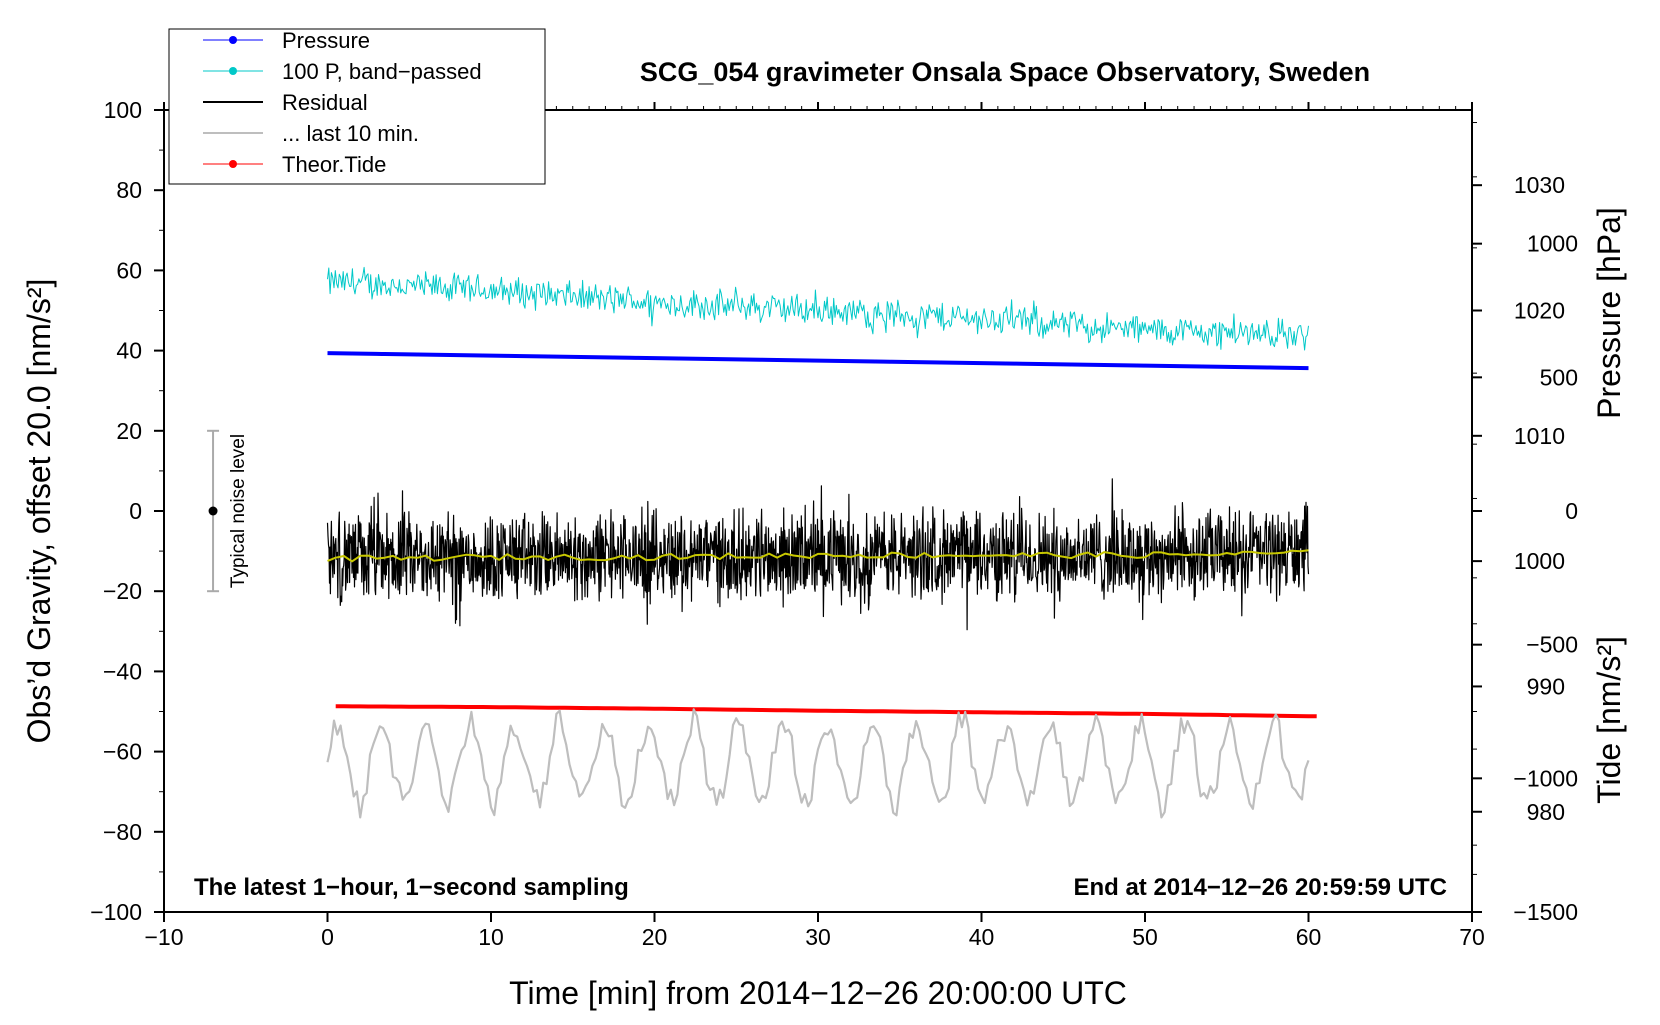  Describe the element at coordinates (1539, 436) in the screenshot. I see `pressure-tick-label: 1010` at that location.